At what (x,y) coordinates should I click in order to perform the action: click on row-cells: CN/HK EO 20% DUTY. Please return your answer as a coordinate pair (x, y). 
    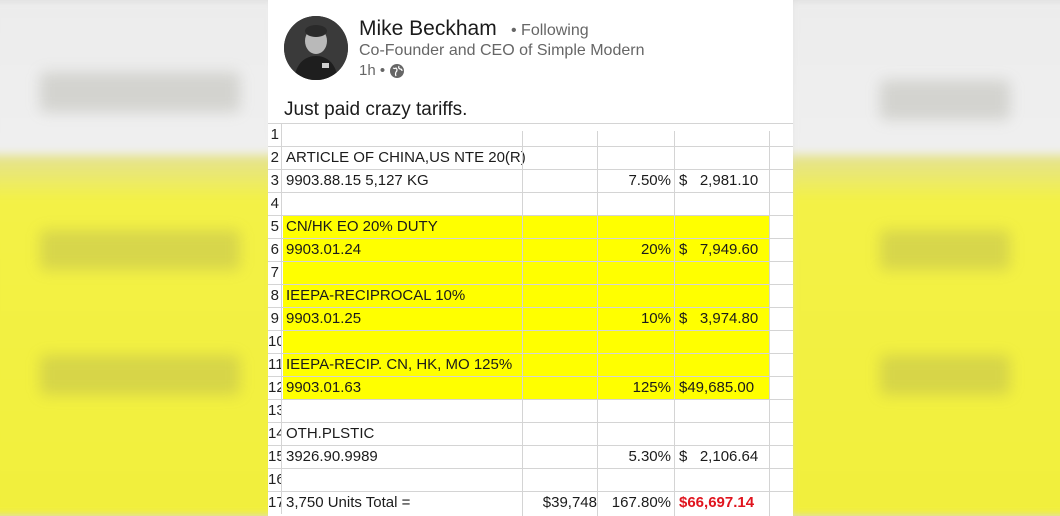
    Looking at the image, I should click on (526, 227).